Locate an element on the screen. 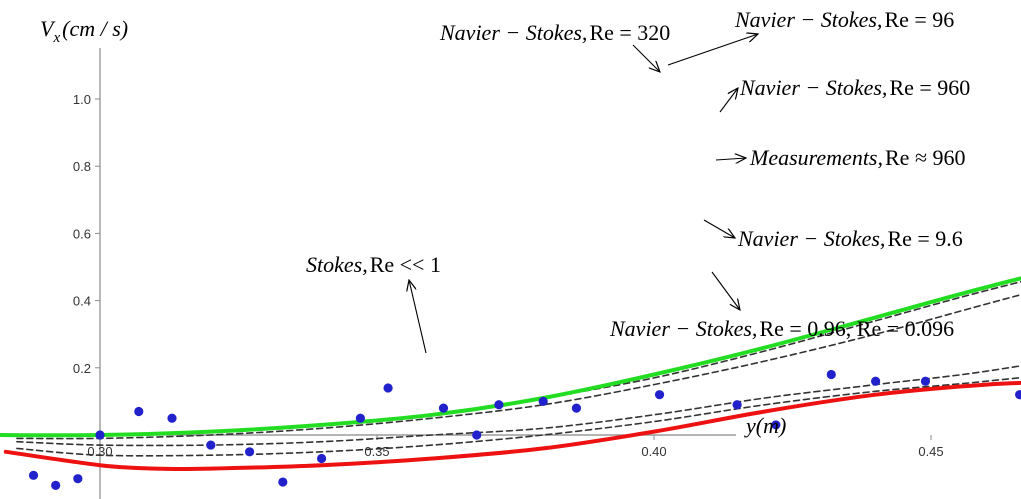 The height and width of the screenshot is (499, 1021). arrow-stokes is located at coordinates (418, 317).